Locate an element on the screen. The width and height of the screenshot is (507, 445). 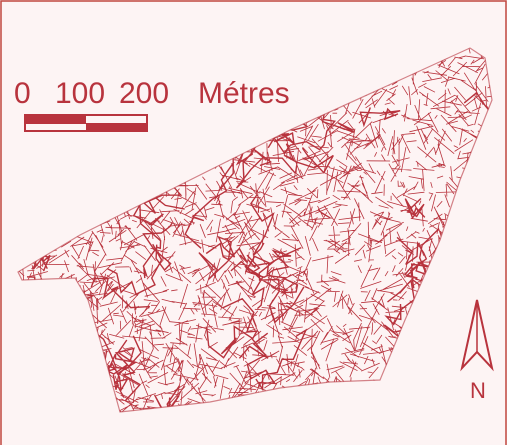
scale-label: 200 is located at coordinates (144, 93).